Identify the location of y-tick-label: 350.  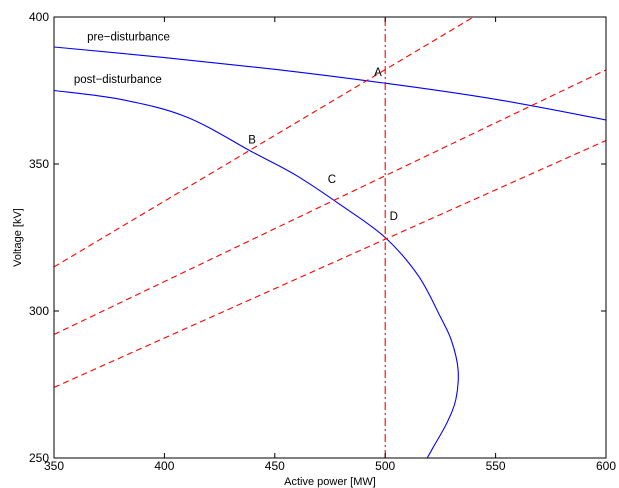
(39, 164).